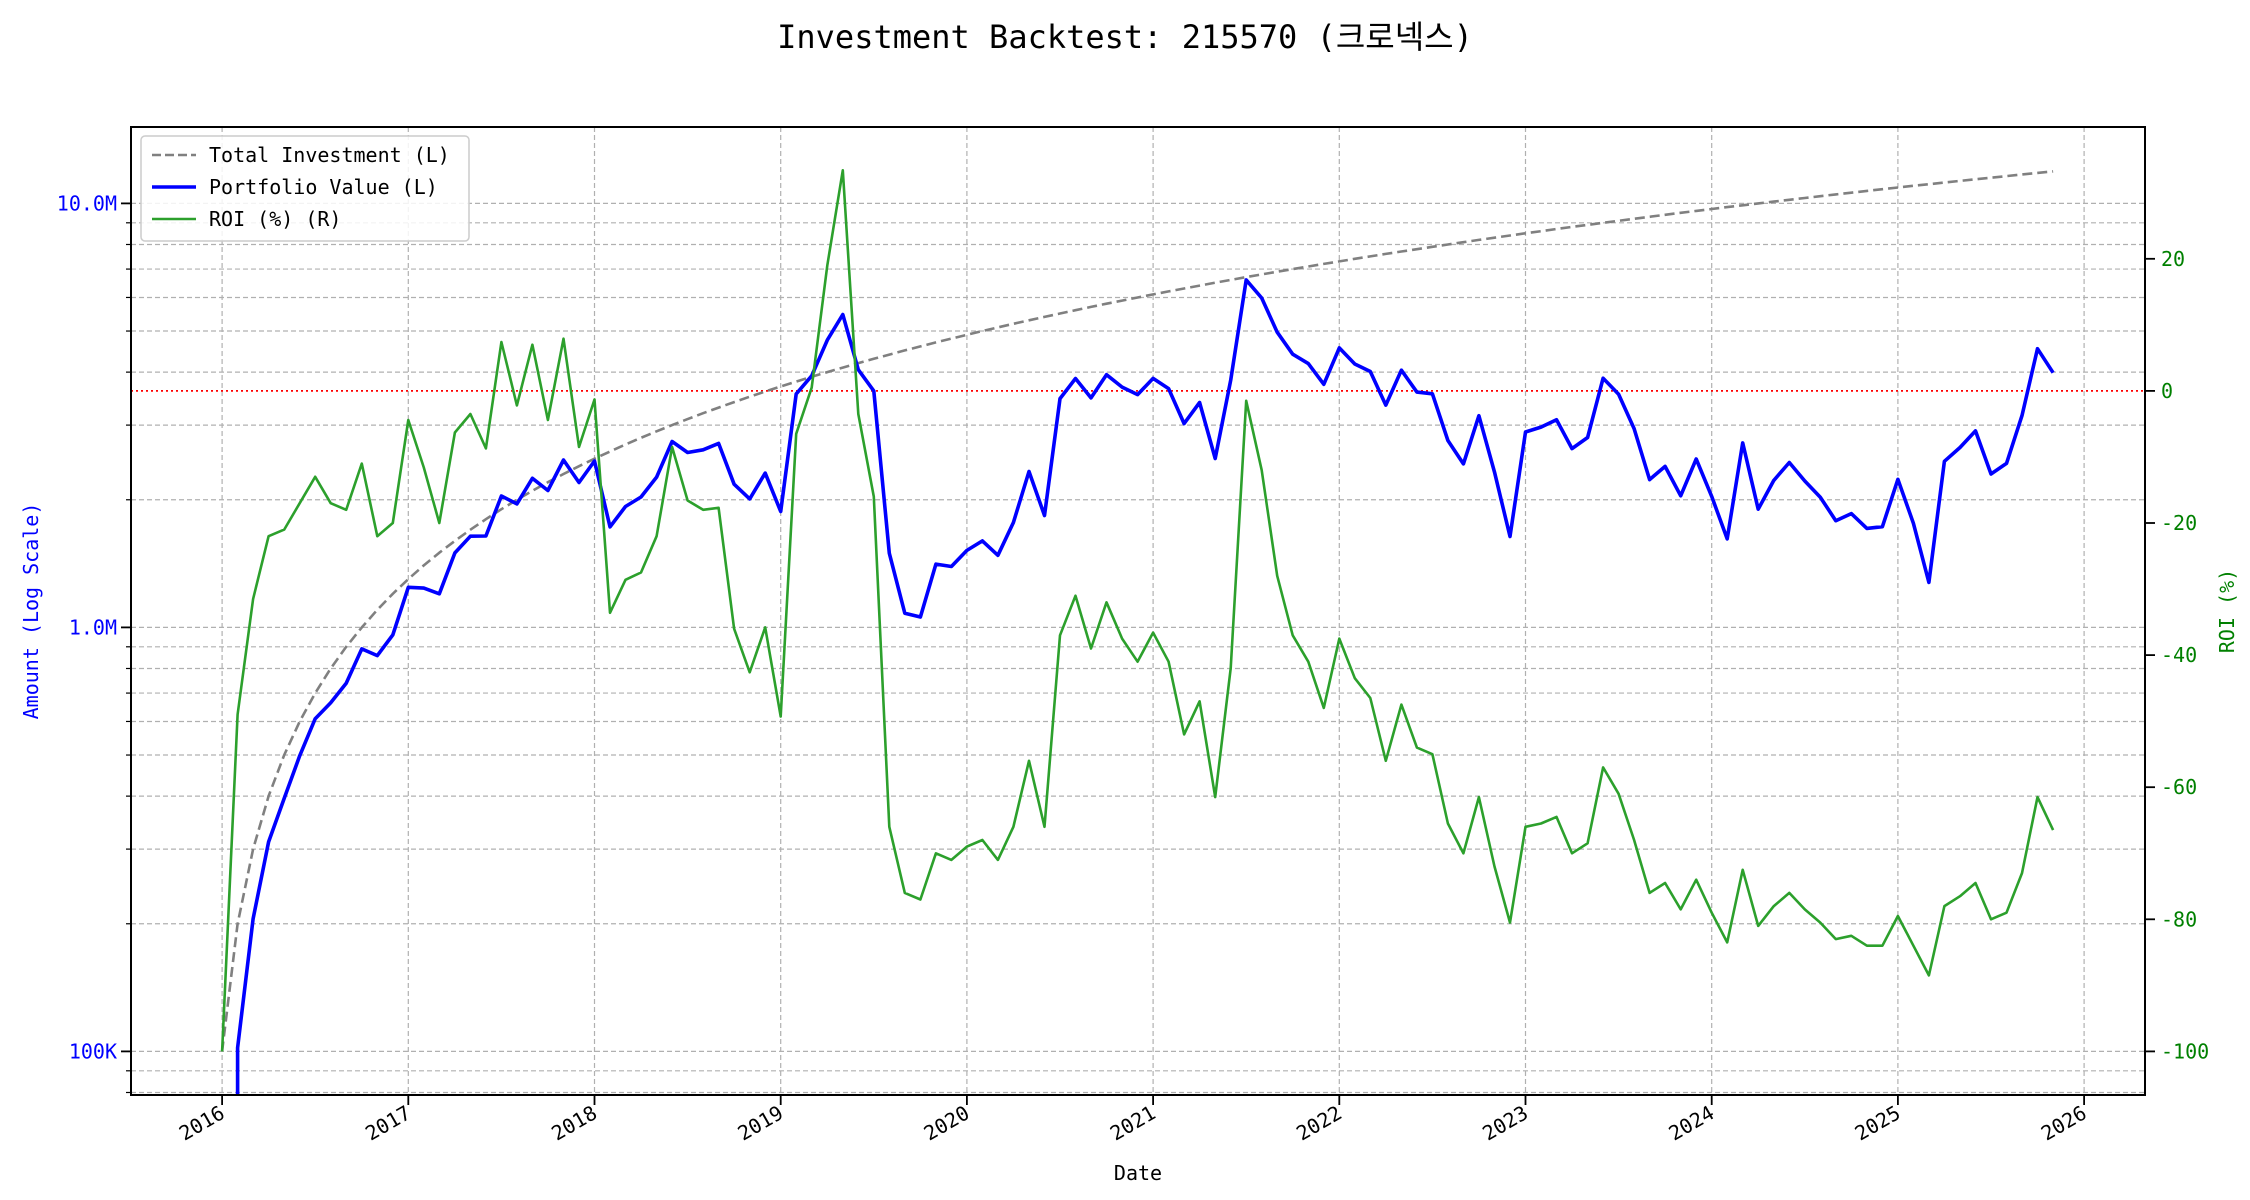 The width and height of the screenshot is (2250, 1200). What do you see at coordinates (2179, 655) in the screenshot?
I see `right-tick-label: -40` at bounding box center [2179, 655].